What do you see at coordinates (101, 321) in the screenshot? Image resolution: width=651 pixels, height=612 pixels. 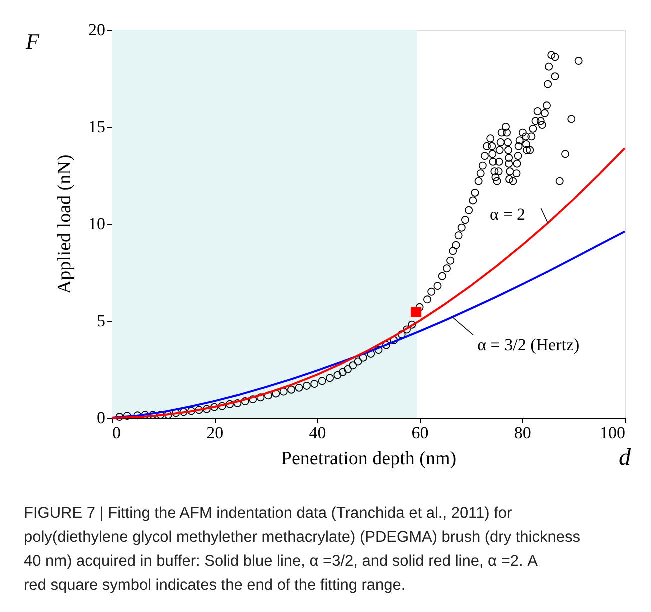 I see `y-tick-label: 5` at bounding box center [101, 321].